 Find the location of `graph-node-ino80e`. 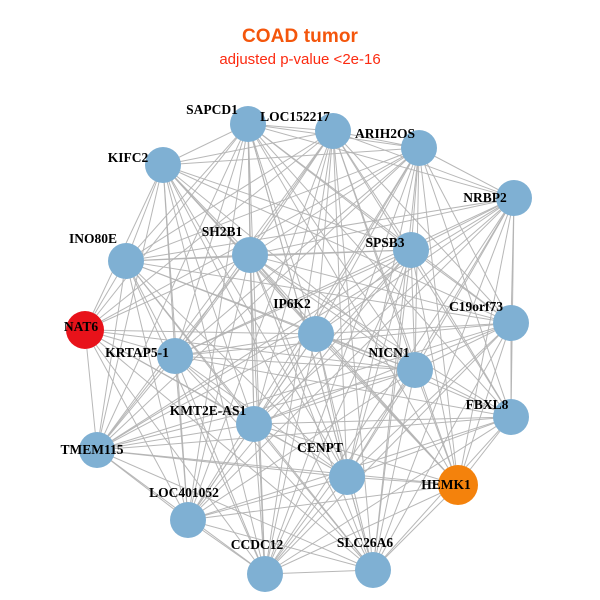

graph-node-ino80e is located at coordinates (126, 261).